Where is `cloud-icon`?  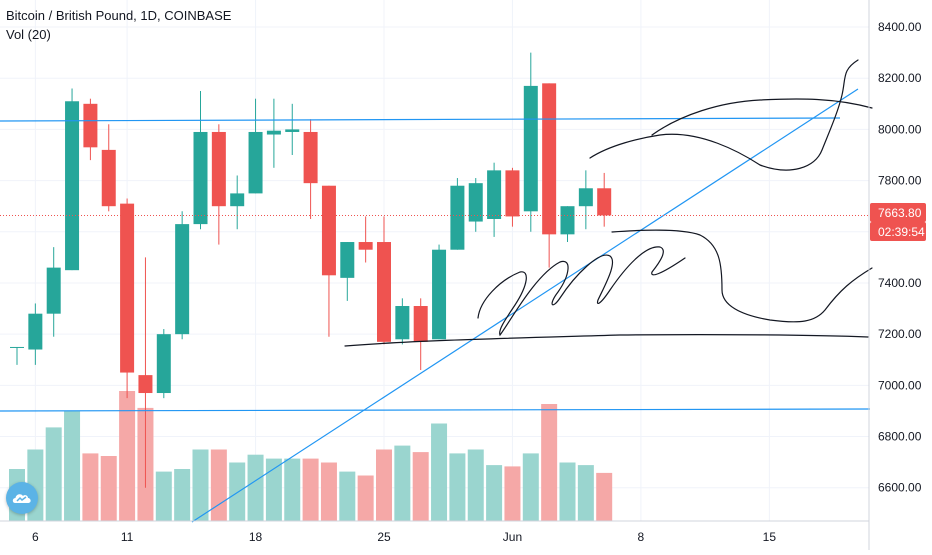 cloud-icon is located at coordinates (22, 498).